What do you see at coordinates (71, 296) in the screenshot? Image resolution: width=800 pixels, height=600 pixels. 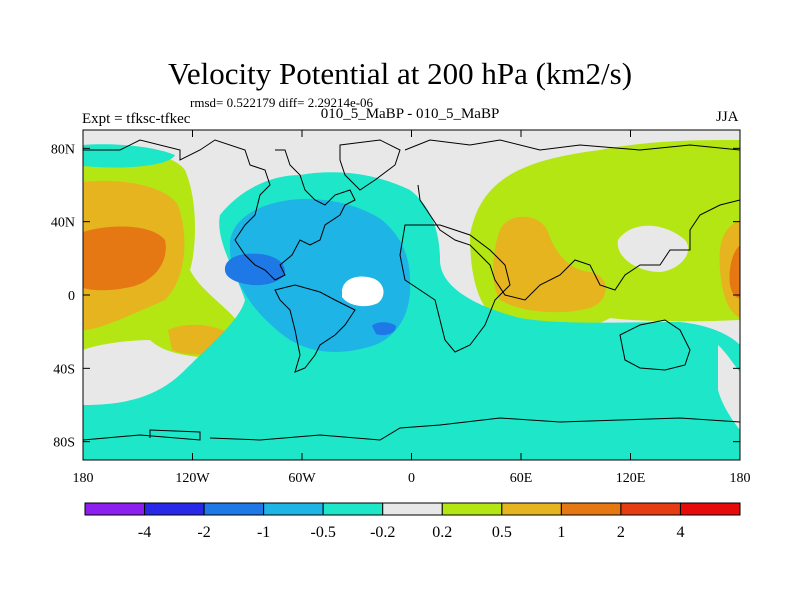 I see `y-tick-label: 0` at bounding box center [71, 296].